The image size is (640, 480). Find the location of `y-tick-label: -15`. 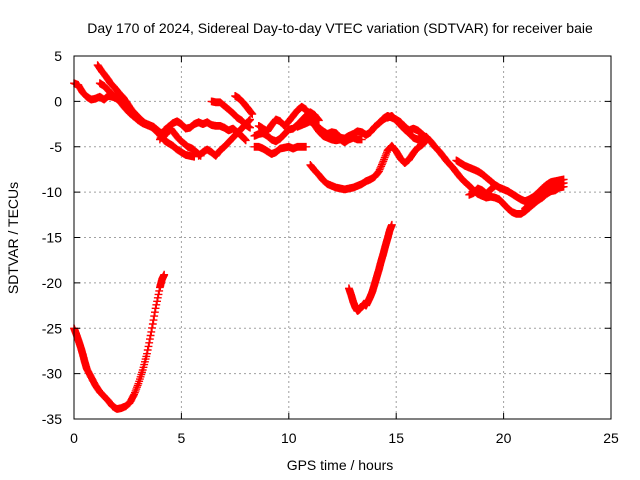

y-tick-label: -15 is located at coordinates (52, 238).